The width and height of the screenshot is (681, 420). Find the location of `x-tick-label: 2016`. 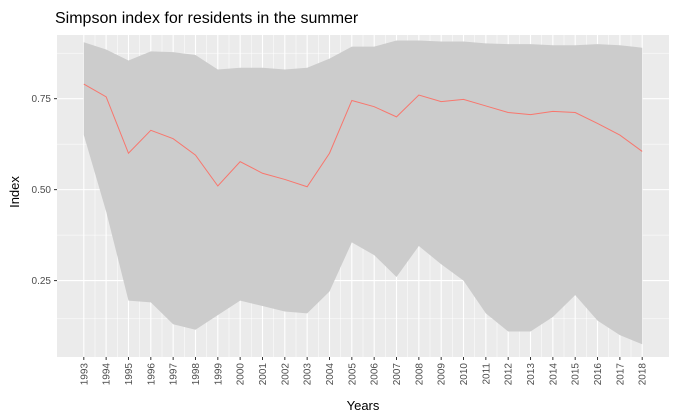

x-tick-label: 2016 is located at coordinates (598, 374).